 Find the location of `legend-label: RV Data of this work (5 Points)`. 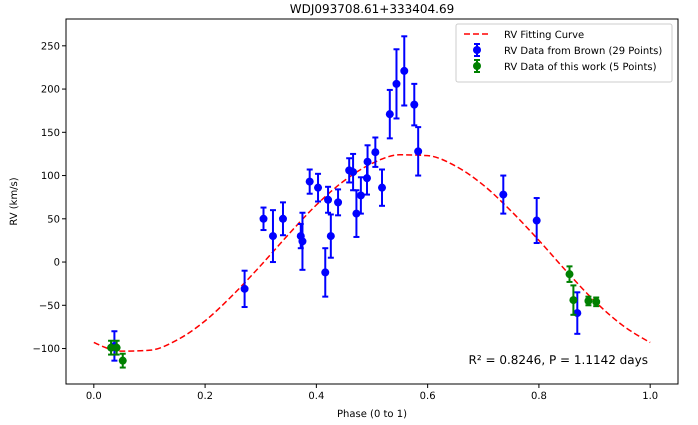

legend-label: RV Data of this work (5 Points) is located at coordinates (580, 67).